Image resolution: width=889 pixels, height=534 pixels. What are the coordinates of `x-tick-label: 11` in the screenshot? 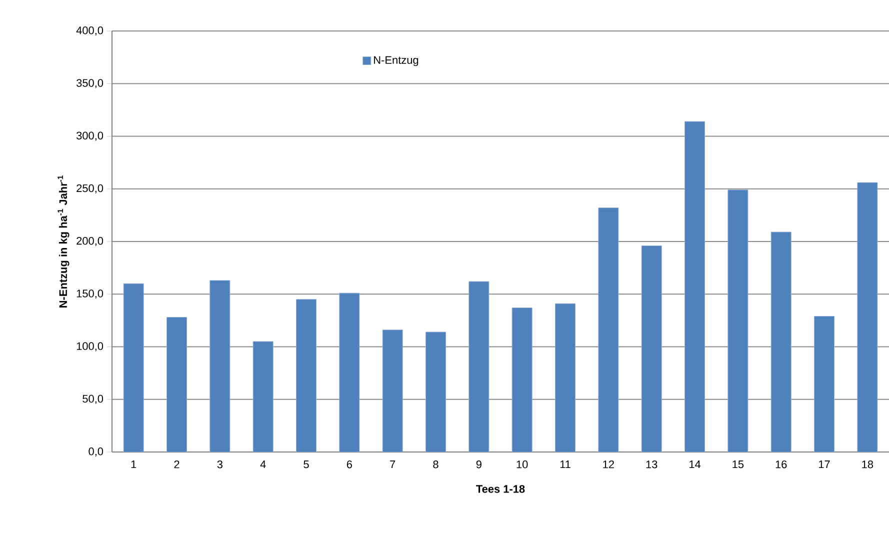 It's located at (565, 464).